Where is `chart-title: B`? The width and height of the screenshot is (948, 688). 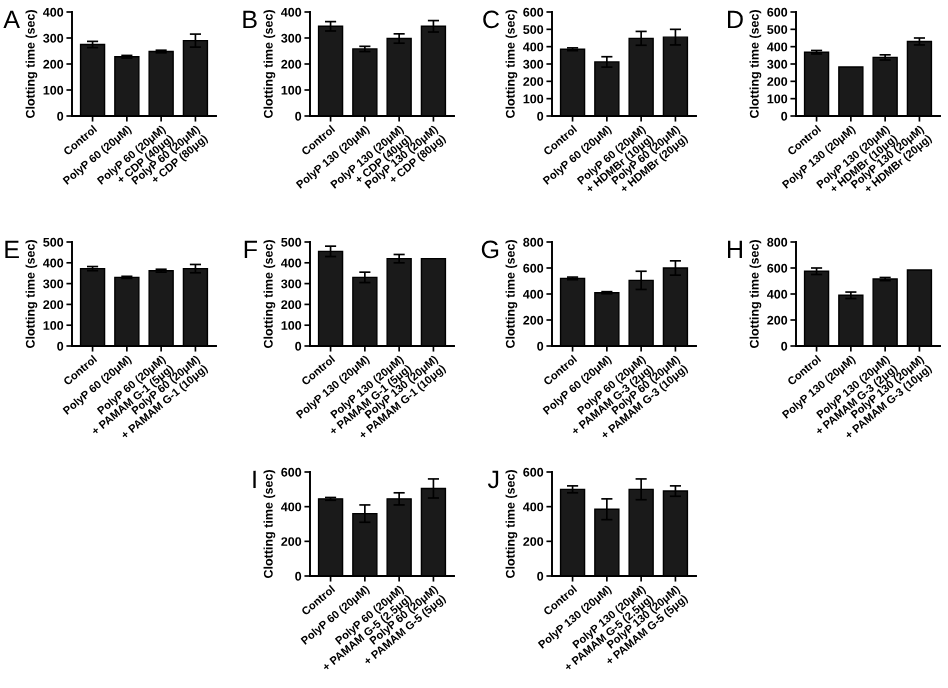
chart-title: B is located at coordinates (250, 19).